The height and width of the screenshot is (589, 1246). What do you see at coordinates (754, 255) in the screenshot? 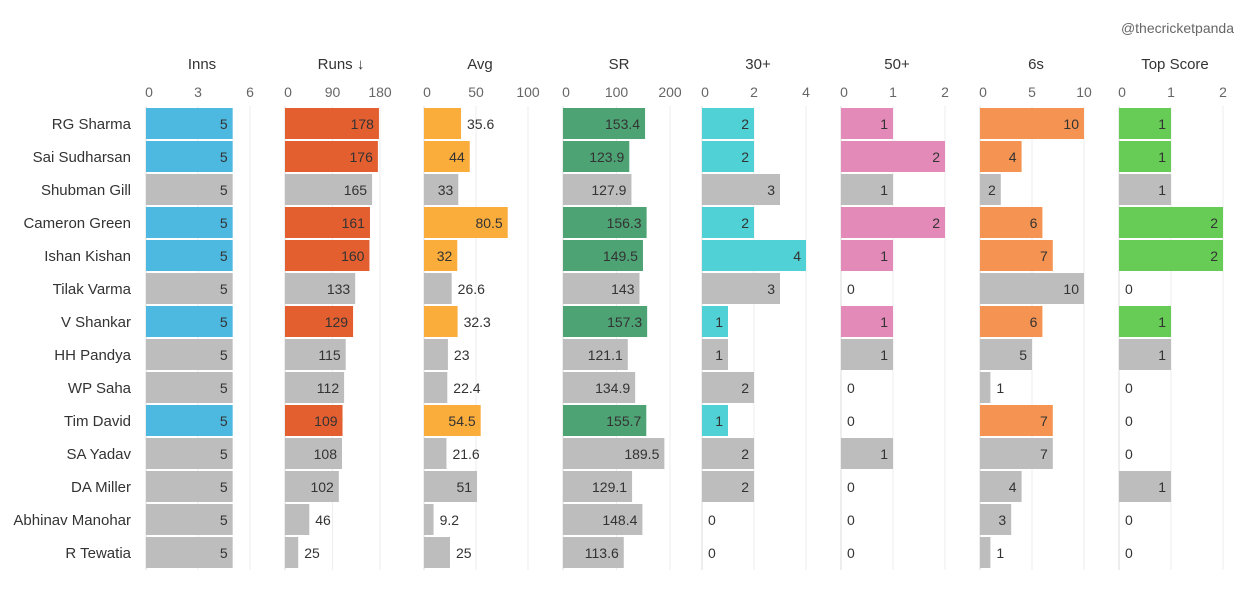
I see `bar-30-ishan-kishan` at bounding box center [754, 255].